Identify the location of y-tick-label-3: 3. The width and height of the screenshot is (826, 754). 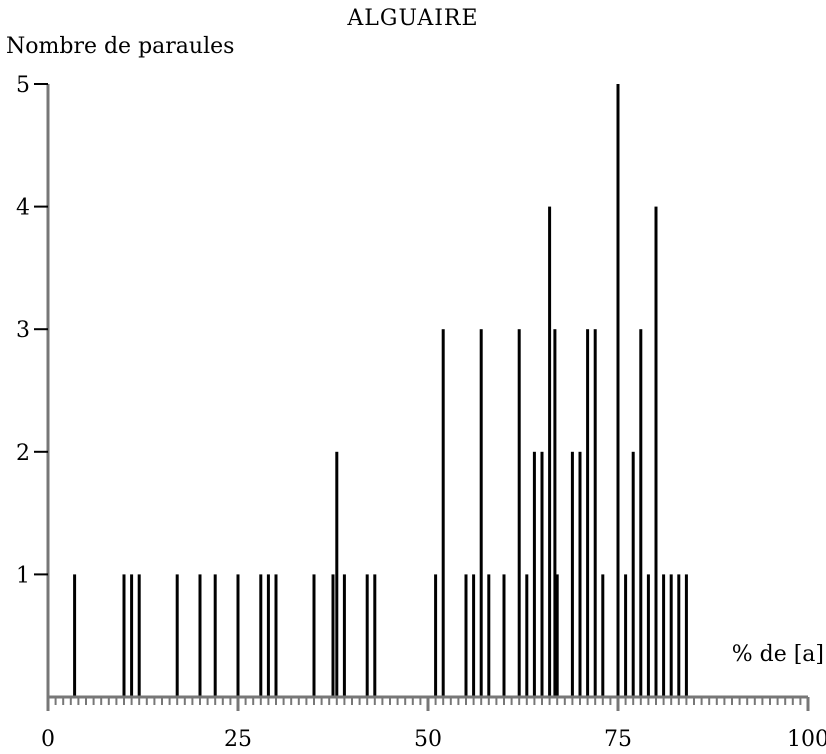
(23, 330).